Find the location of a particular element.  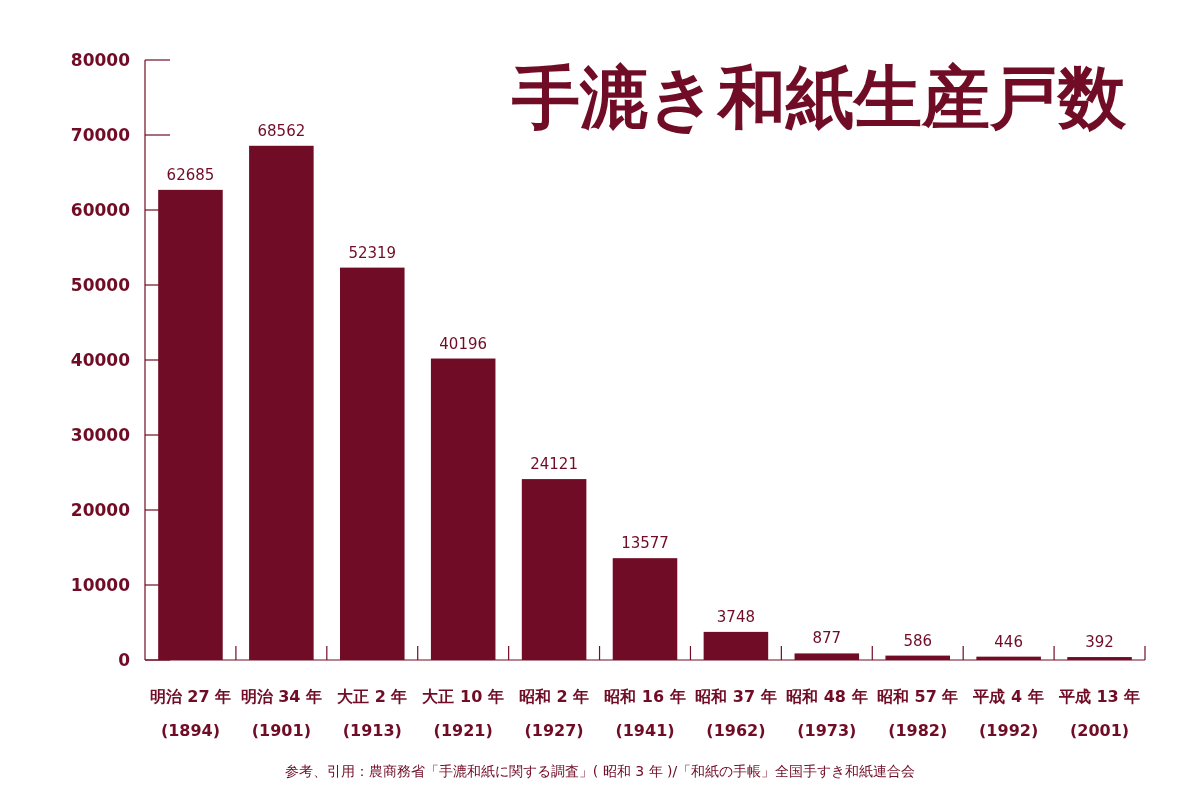

x-tick-label: 昭和 57 年 (1982) is located at coordinates (918, 713).